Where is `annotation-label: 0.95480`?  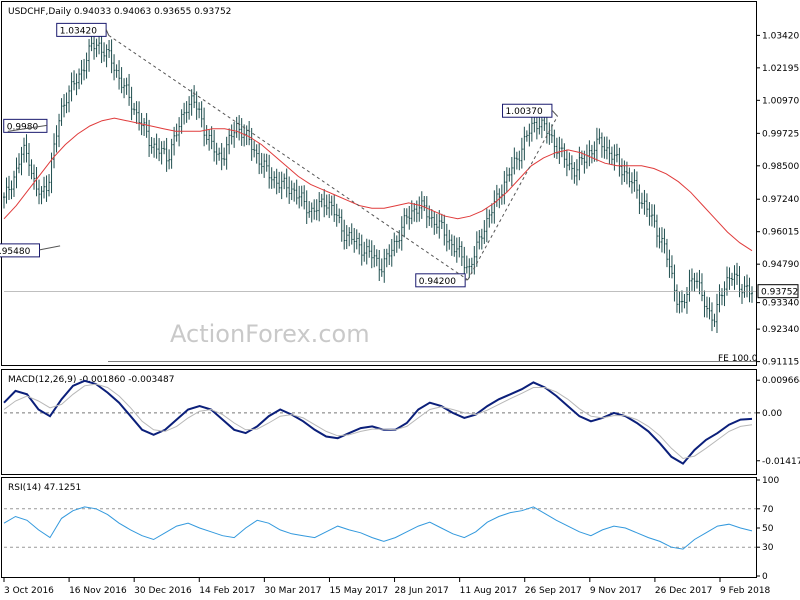 annotation-label: 0.95480 is located at coordinates (15, 252).